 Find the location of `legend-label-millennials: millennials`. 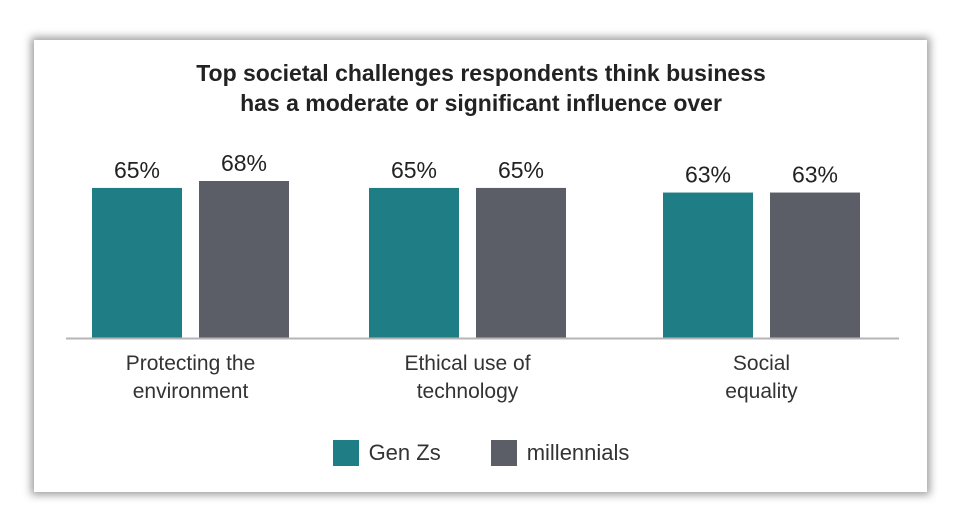

legend-label-millennials: millennials is located at coordinates (578, 452).